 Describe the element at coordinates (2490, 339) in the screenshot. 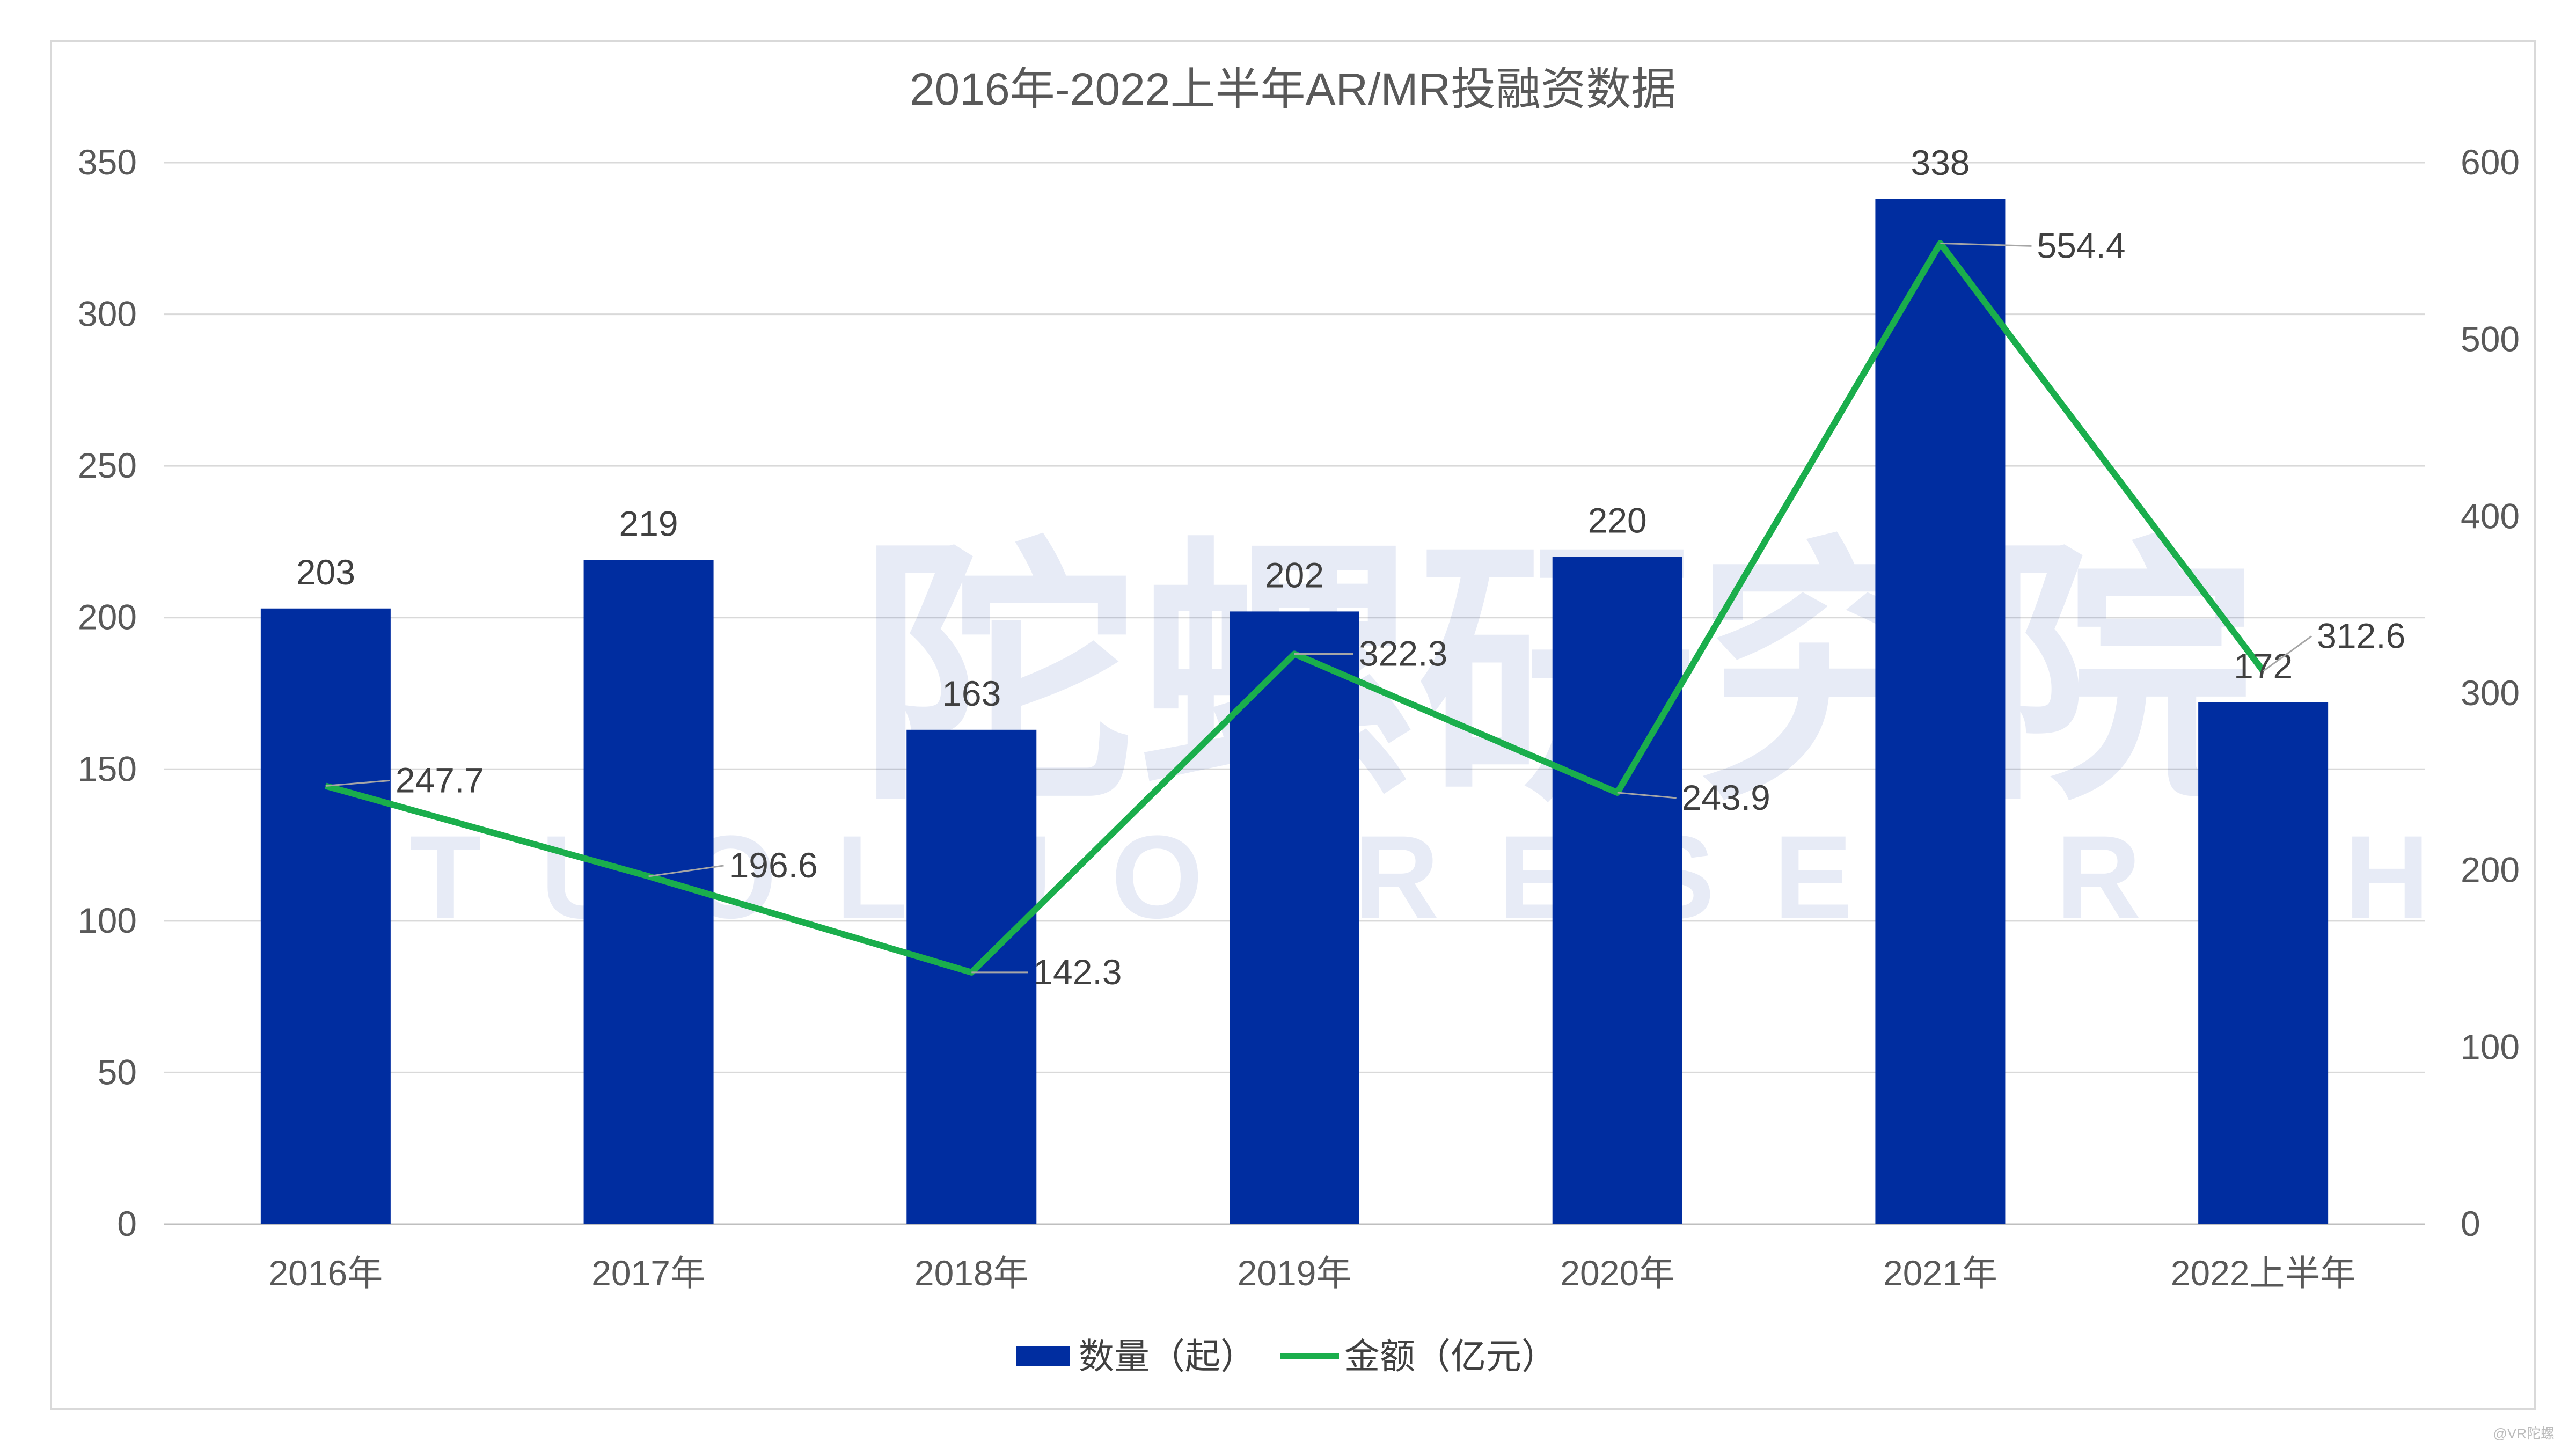

I see `right-axis-tick-label: 500` at that location.